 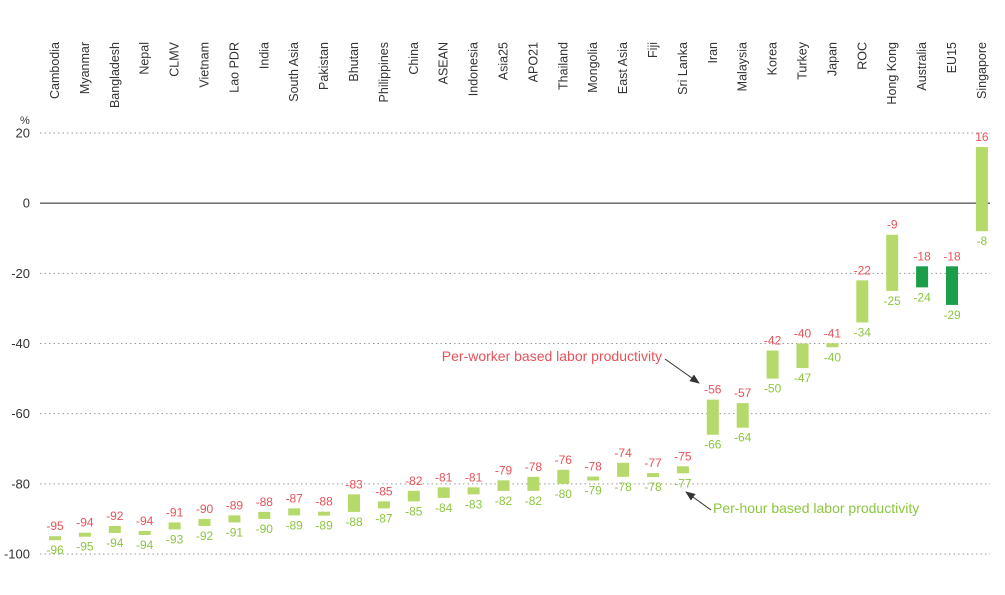 What do you see at coordinates (474, 69) in the screenshot?
I see `category-label: Indonesia` at bounding box center [474, 69].